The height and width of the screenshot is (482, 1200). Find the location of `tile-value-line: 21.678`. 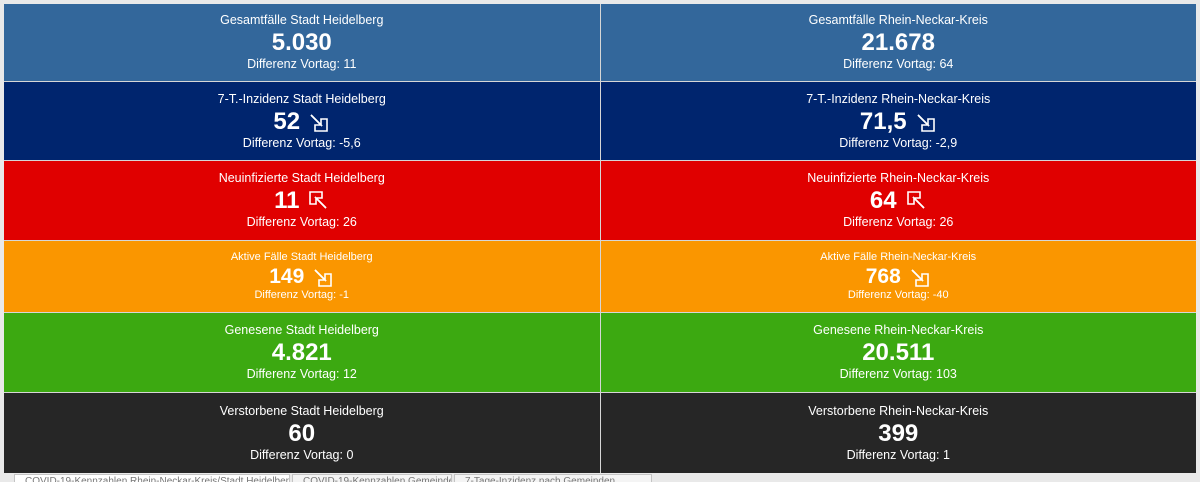

tile-value-line: 21.678 is located at coordinates (898, 43).